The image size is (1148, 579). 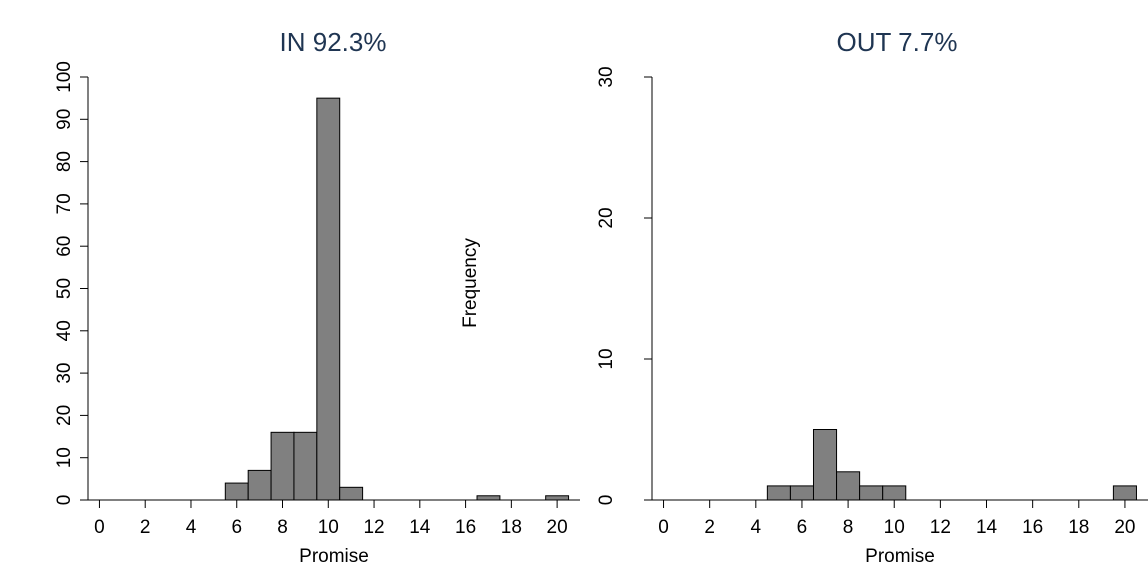 What do you see at coordinates (64, 246) in the screenshot?
I see `y-tick-label: 60` at bounding box center [64, 246].